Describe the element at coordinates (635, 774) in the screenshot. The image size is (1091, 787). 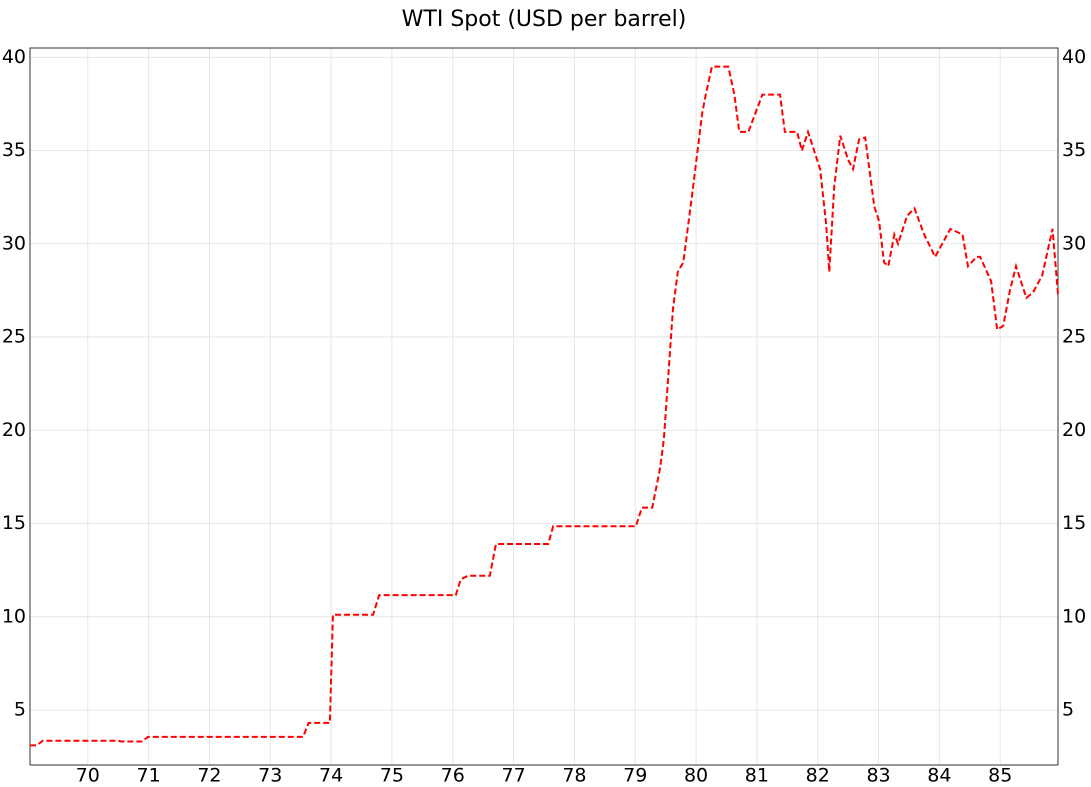
I see `x-tick-label: 79` at that location.